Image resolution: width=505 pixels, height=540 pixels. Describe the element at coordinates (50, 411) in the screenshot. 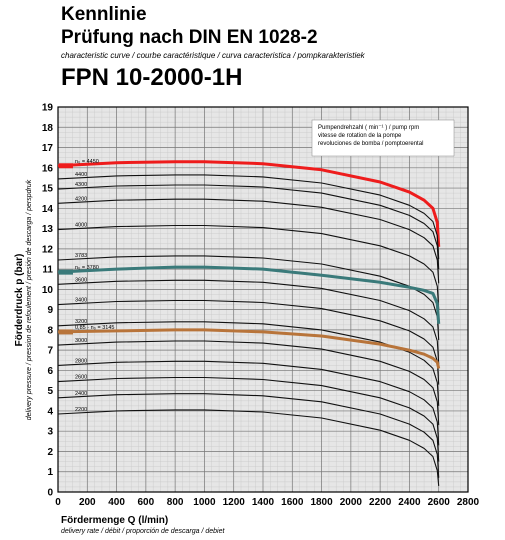

I see `y-tick-label: 4` at that location.